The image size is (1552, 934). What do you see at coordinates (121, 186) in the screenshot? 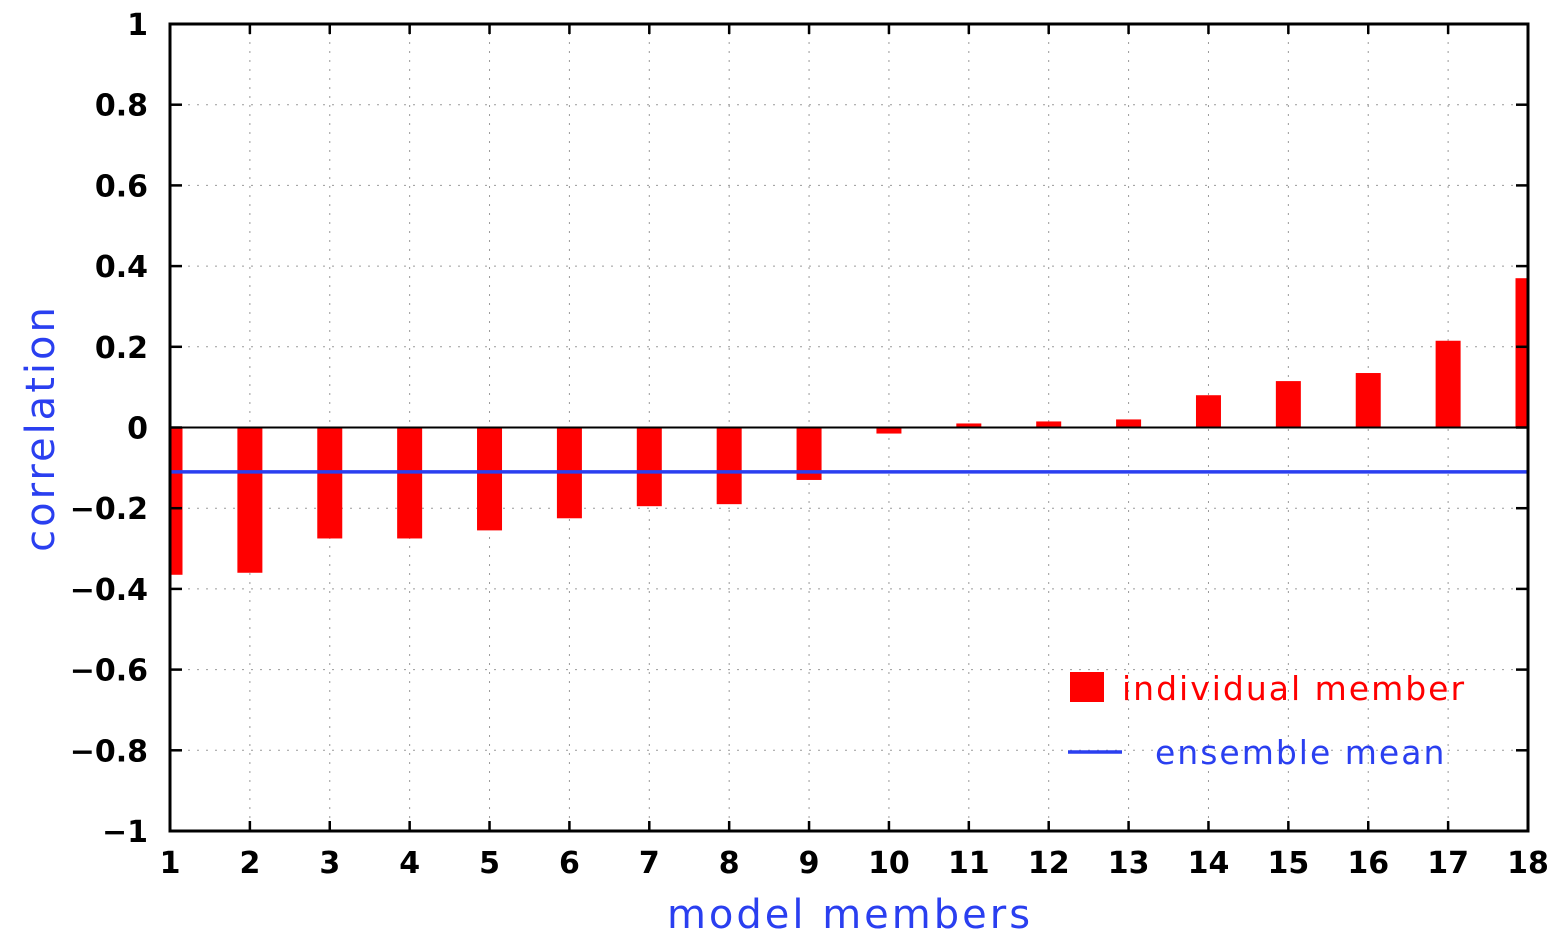
I see `y-tick-label: 0.6` at bounding box center [121, 186].